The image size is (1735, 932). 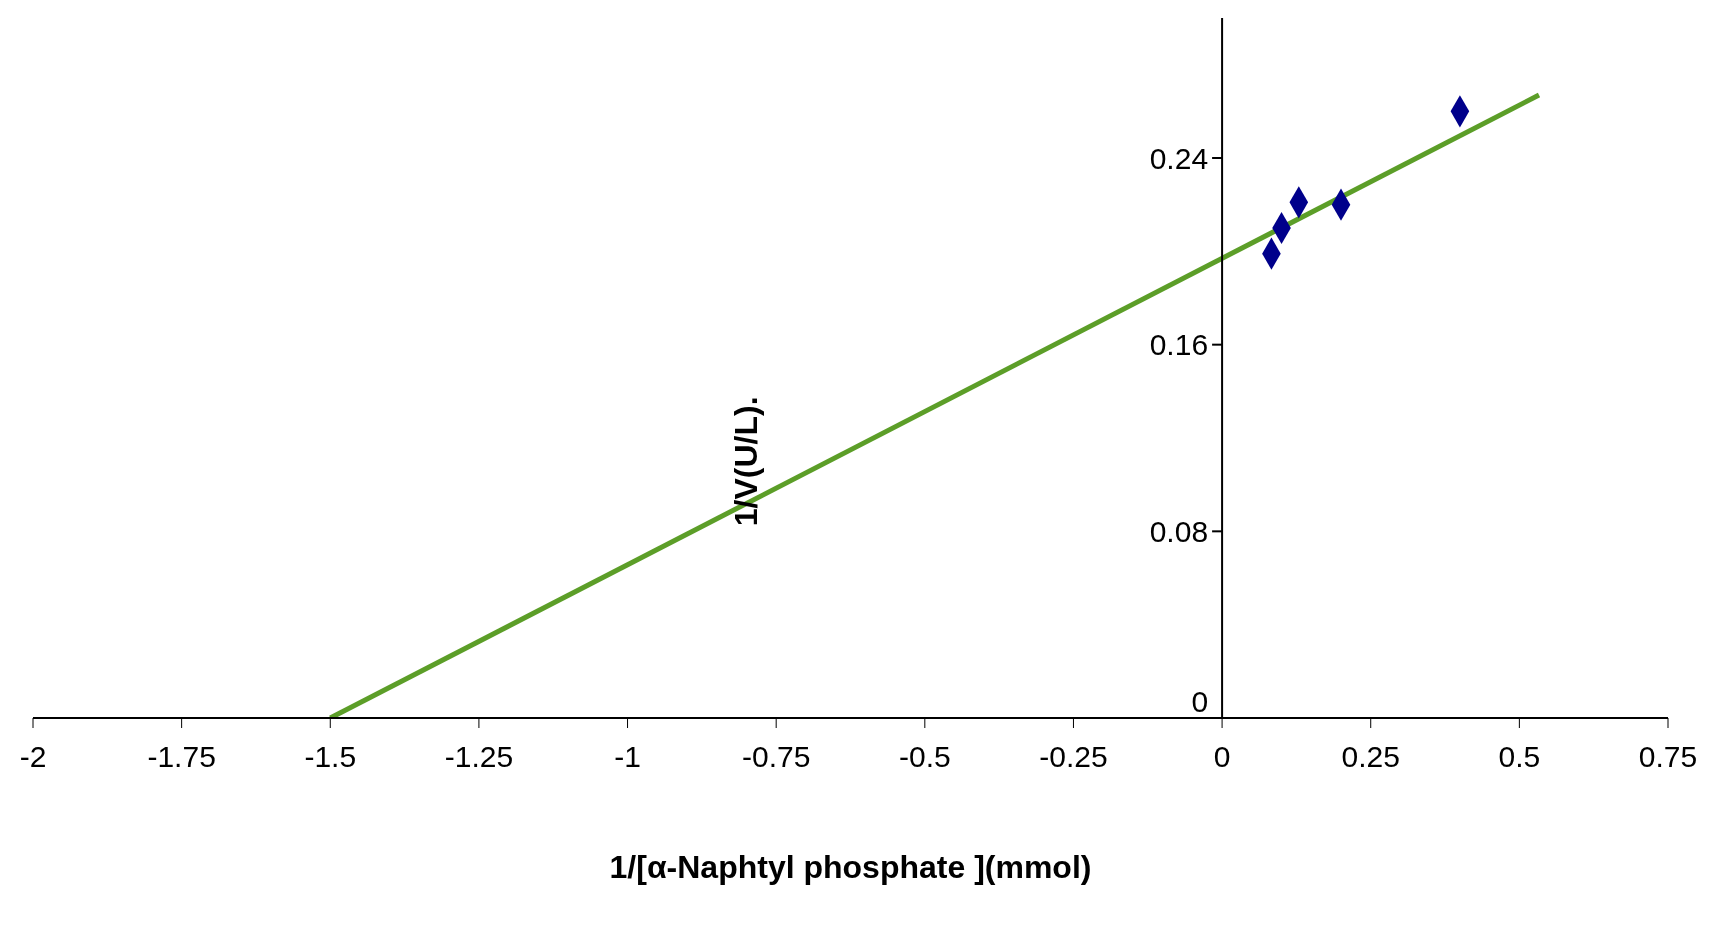 I want to click on y-tick-label: 0.24, so click(x=1179, y=158).